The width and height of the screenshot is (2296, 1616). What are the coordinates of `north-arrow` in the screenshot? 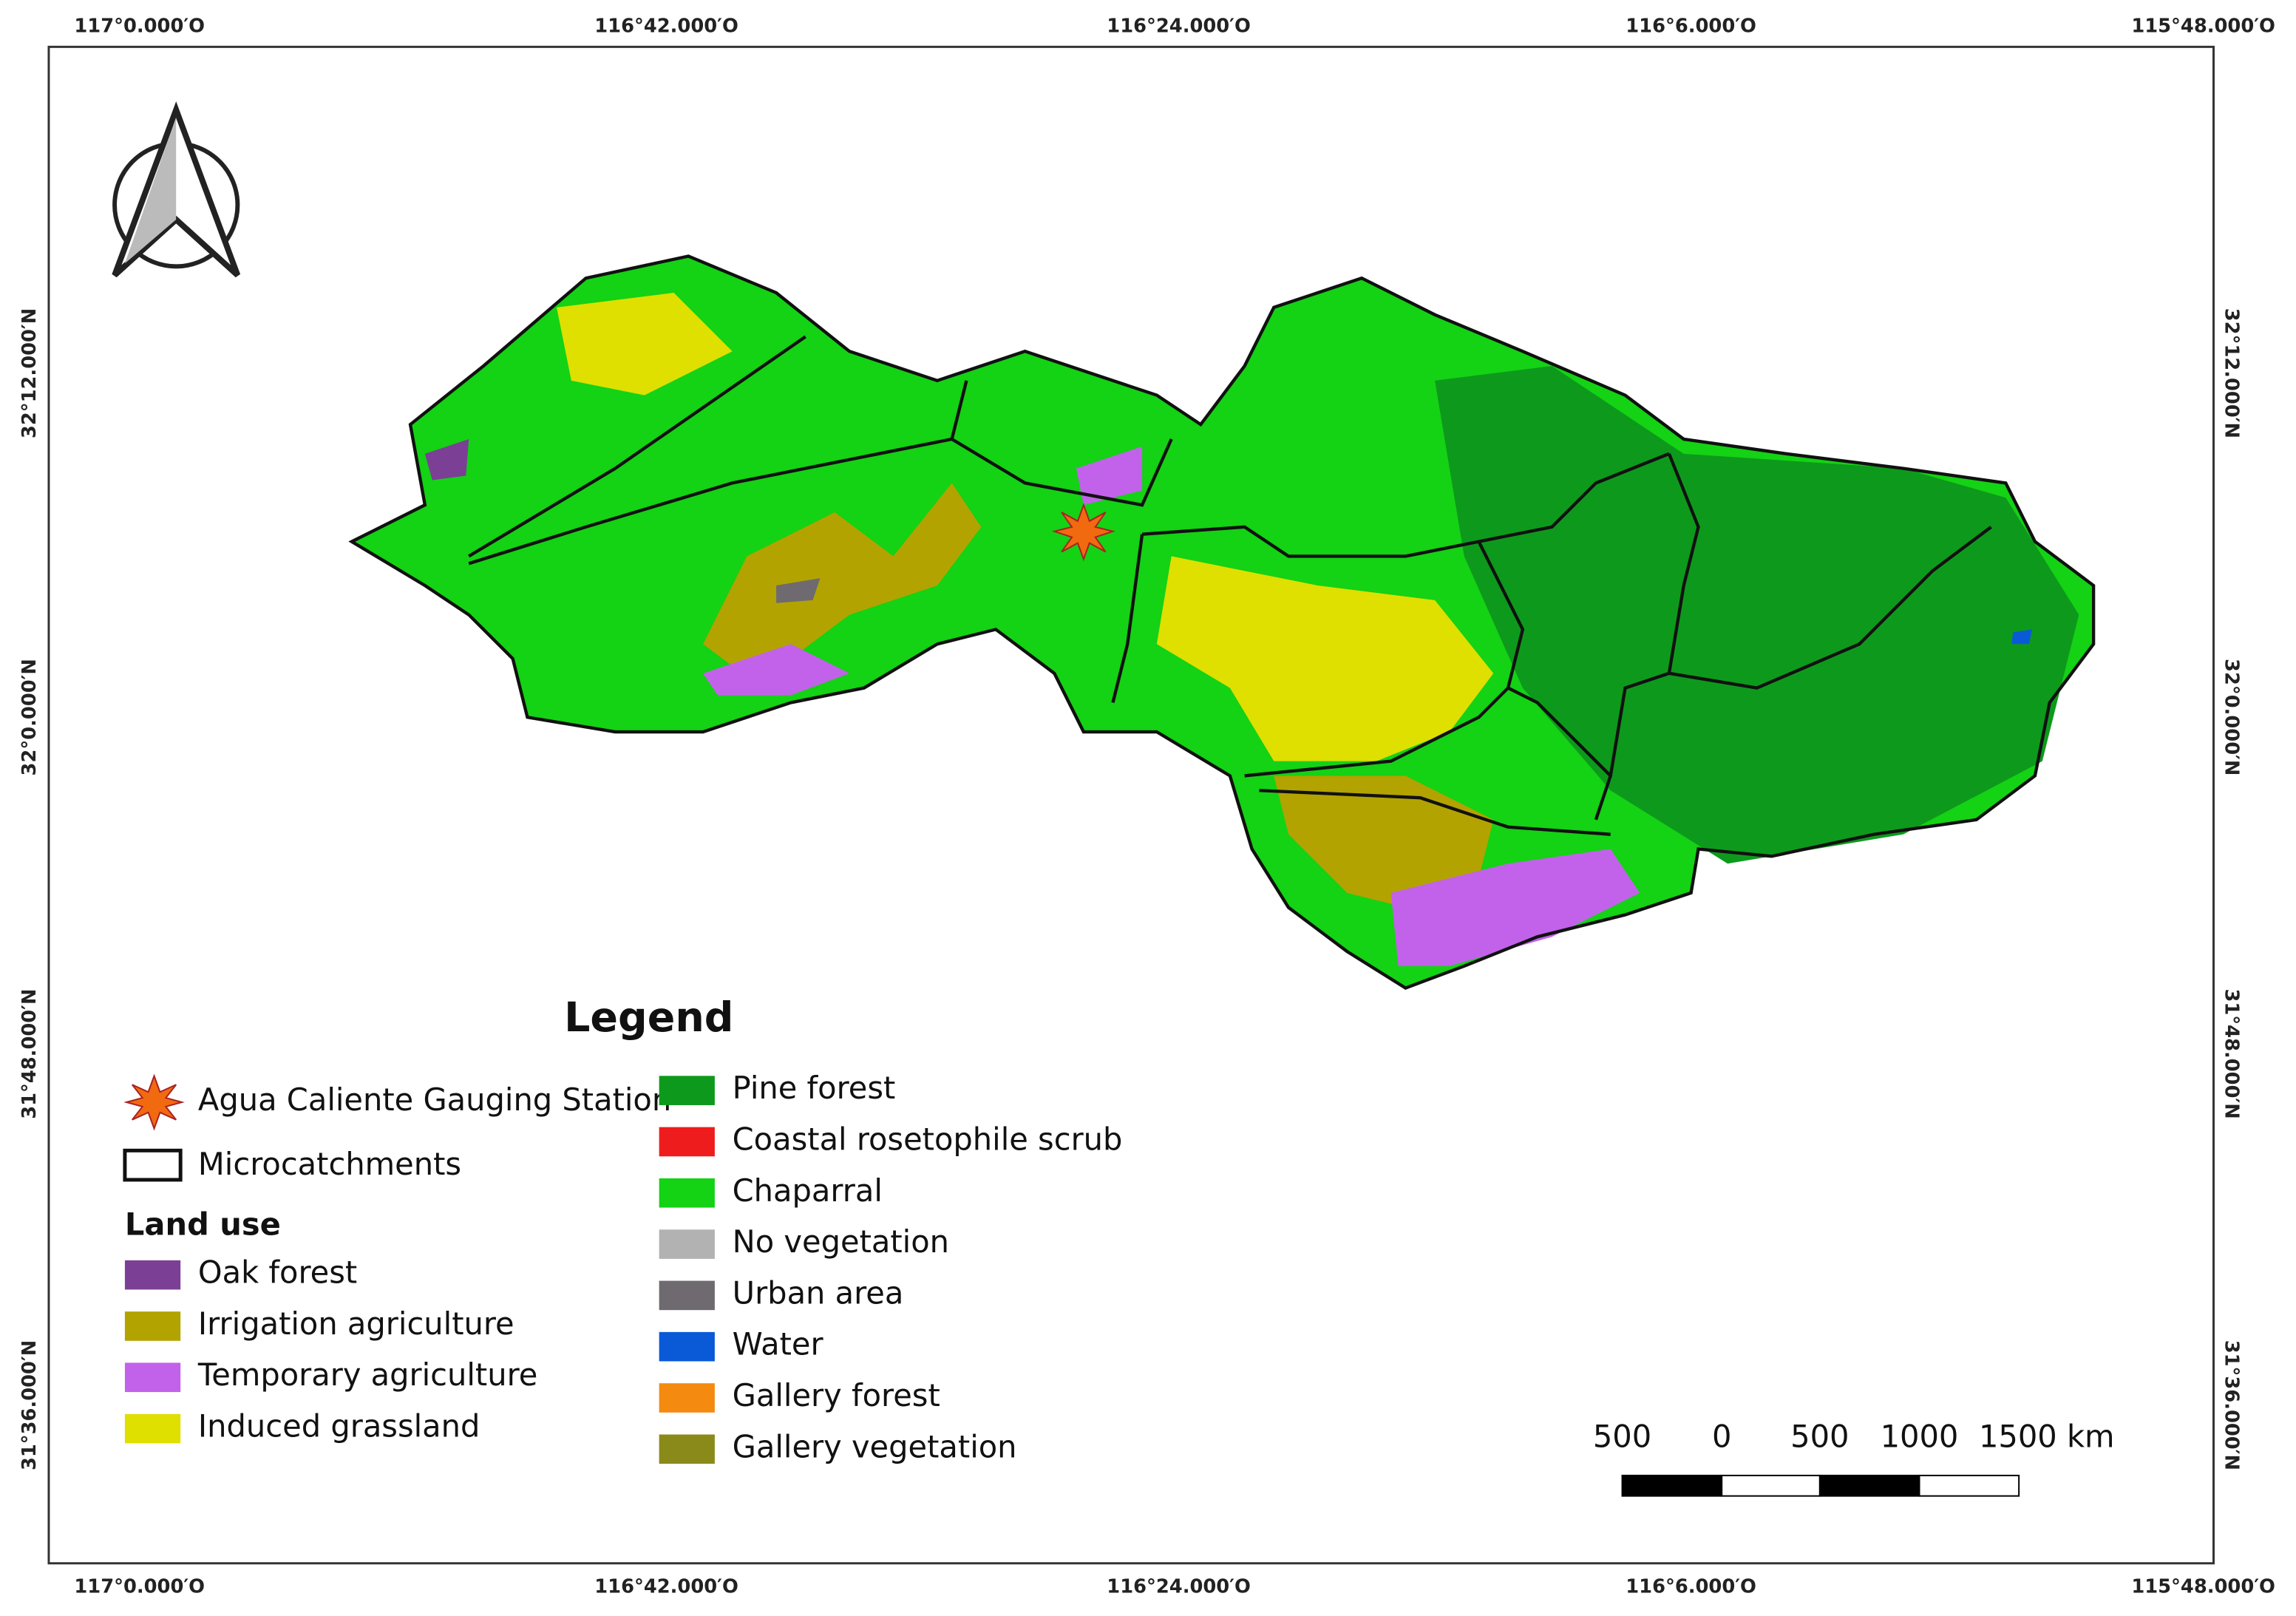 It's located at (176, 189).